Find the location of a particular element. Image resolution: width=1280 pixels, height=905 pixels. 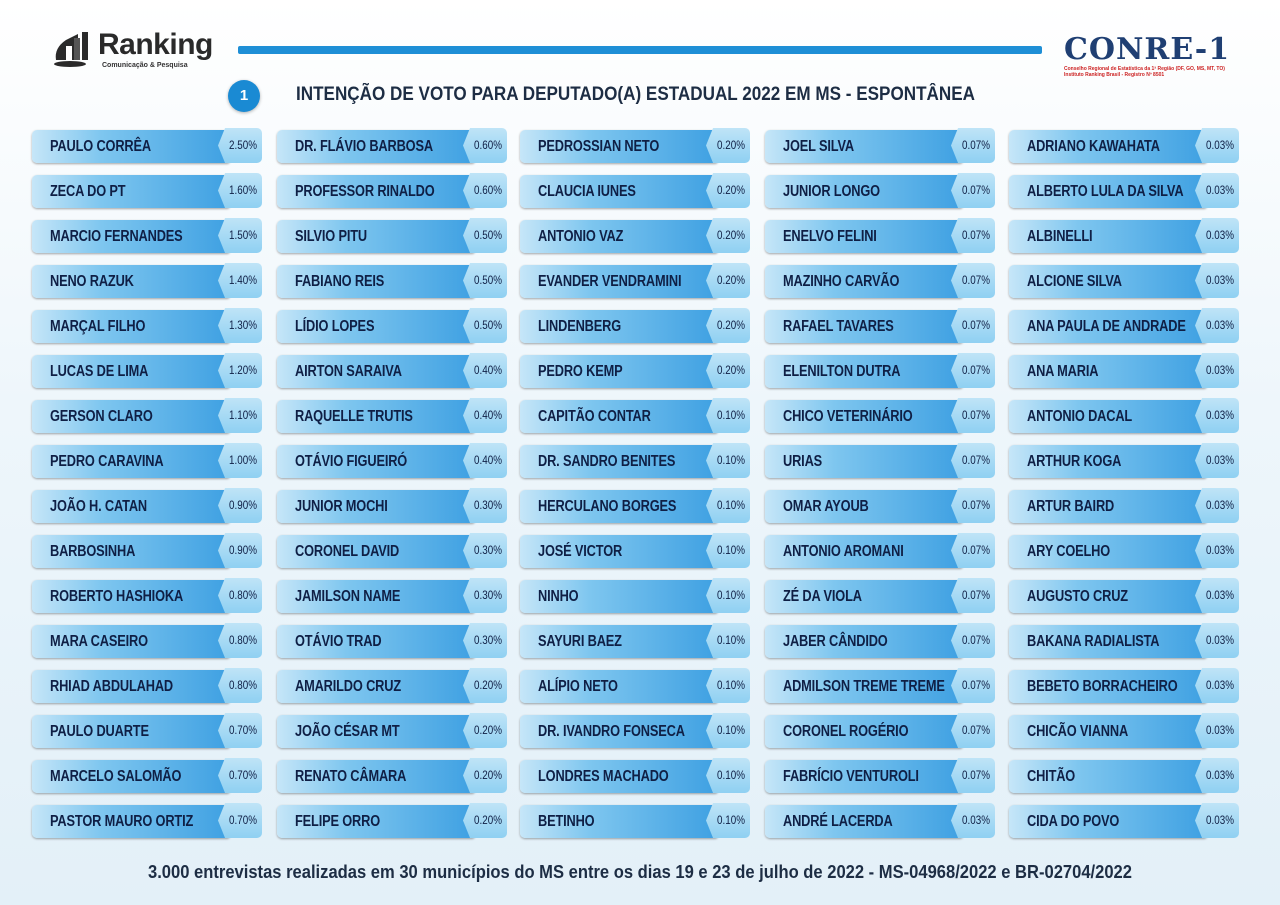

candidate-name: BEBETO BORRACHEIRO is located at coordinates (1102, 686).